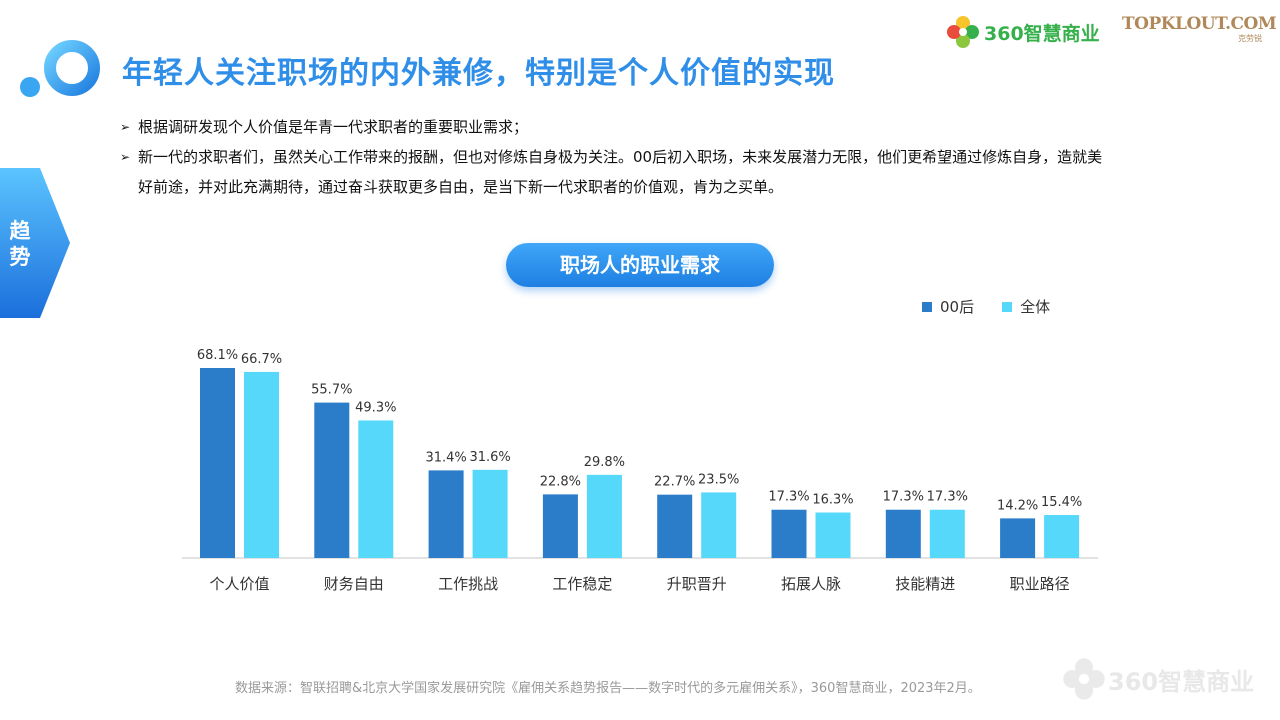  Describe the element at coordinates (582, 584) in the screenshot. I see `category-label: 工作稳定` at that location.